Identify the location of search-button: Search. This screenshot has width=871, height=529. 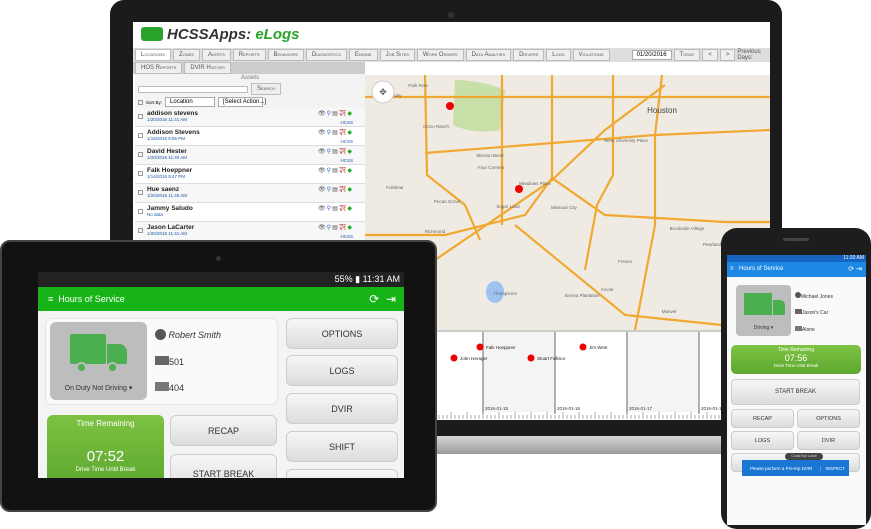
(266, 89).